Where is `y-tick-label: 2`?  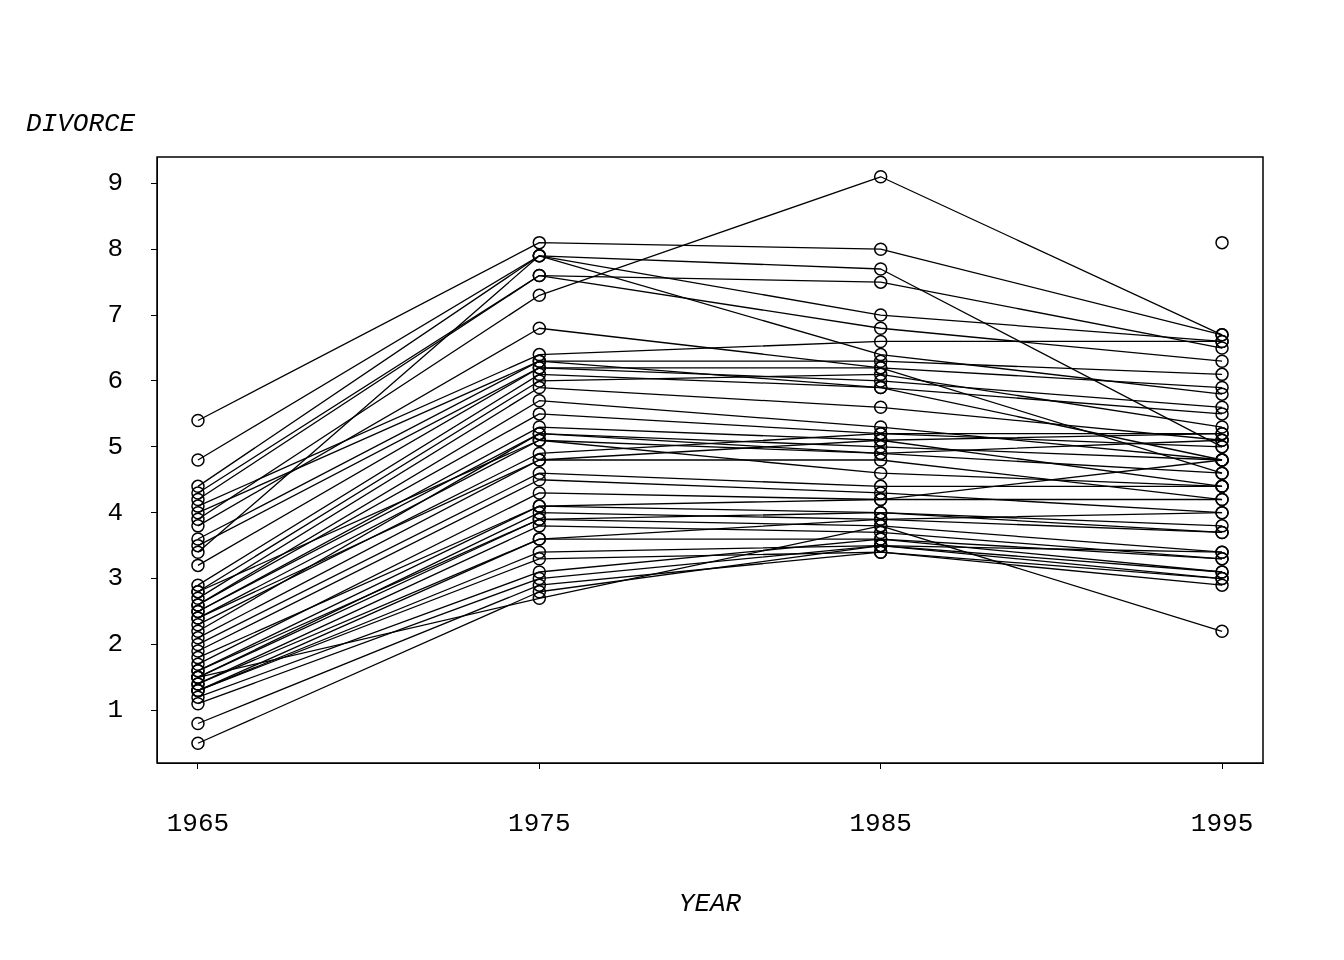 y-tick-label: 2 is located at coordinates (115, 644).